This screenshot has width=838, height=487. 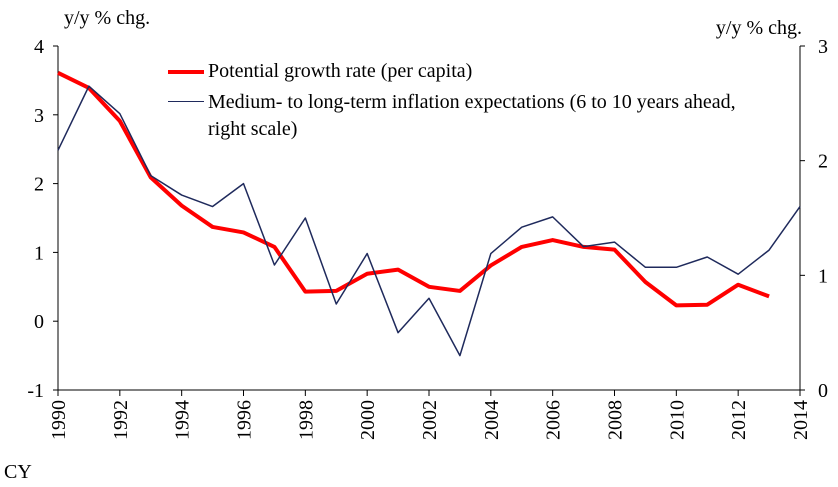 I want to click on x-tick-label: 2000, so click(x=368, y=420).